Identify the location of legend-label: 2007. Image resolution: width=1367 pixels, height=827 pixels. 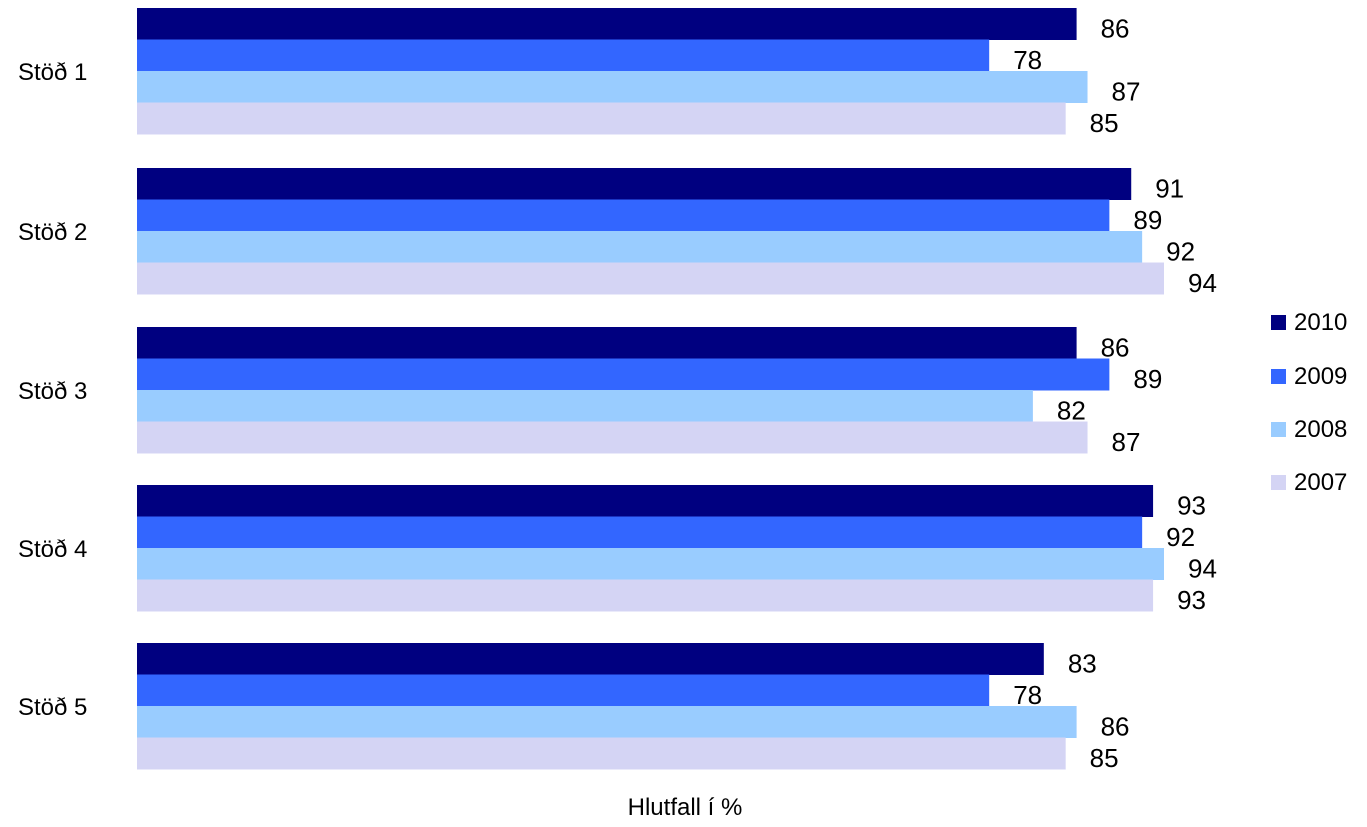
(1320, 482).